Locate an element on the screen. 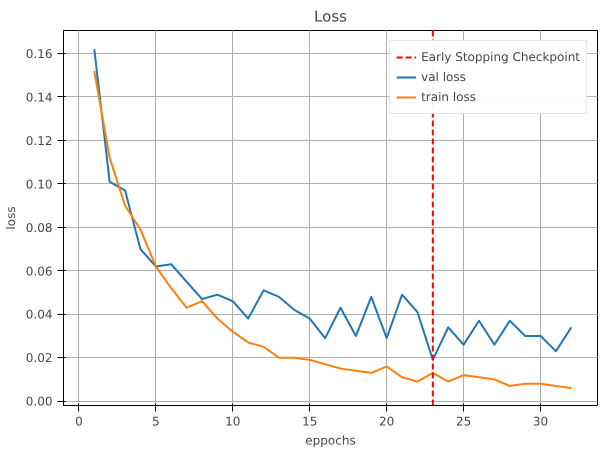 This screenshot has height=455, width=611. y-tick-label: 0.16 is located at coordinates (39, 54).